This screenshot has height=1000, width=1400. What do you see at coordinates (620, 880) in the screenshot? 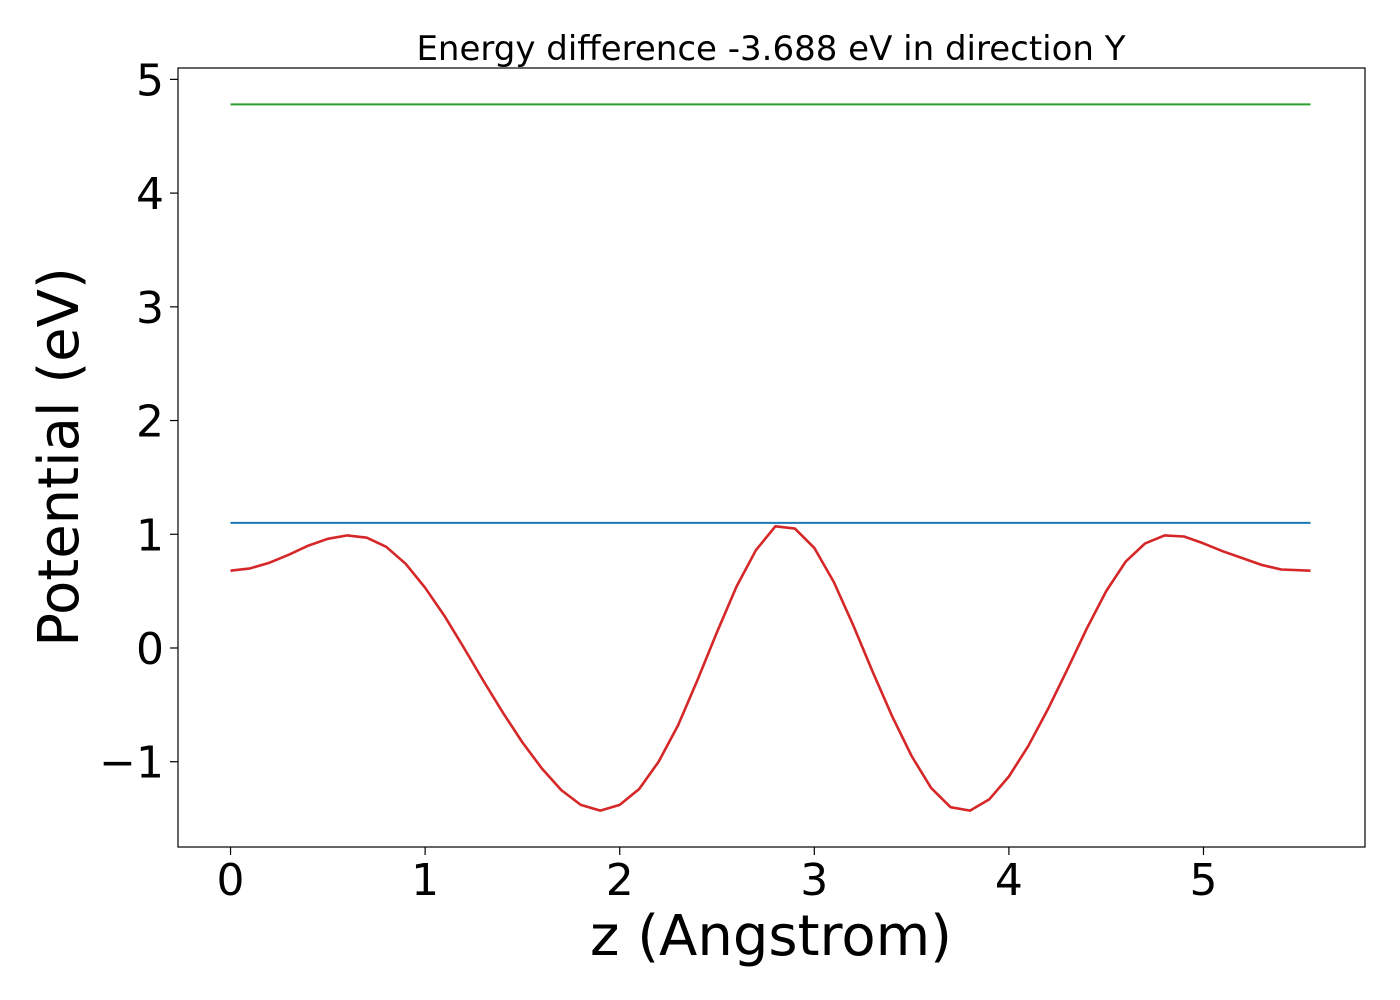
I see `x-tick-label: 2` at bounding box center [620, 880].